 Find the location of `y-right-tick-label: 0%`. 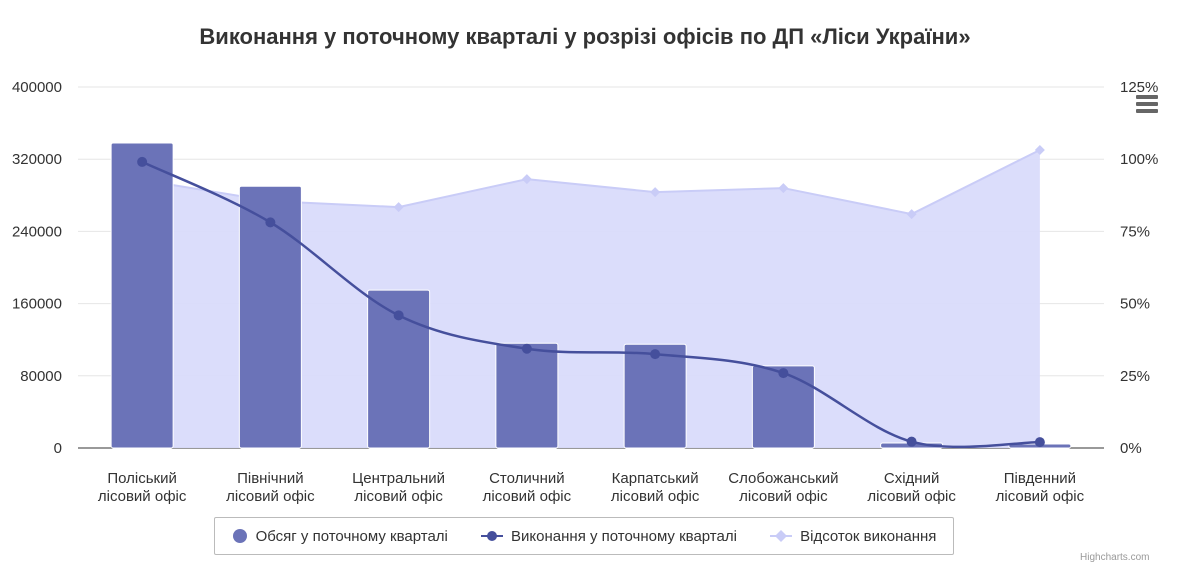

y-right-tick-label: 0% is located at coordinates (1131, 448).